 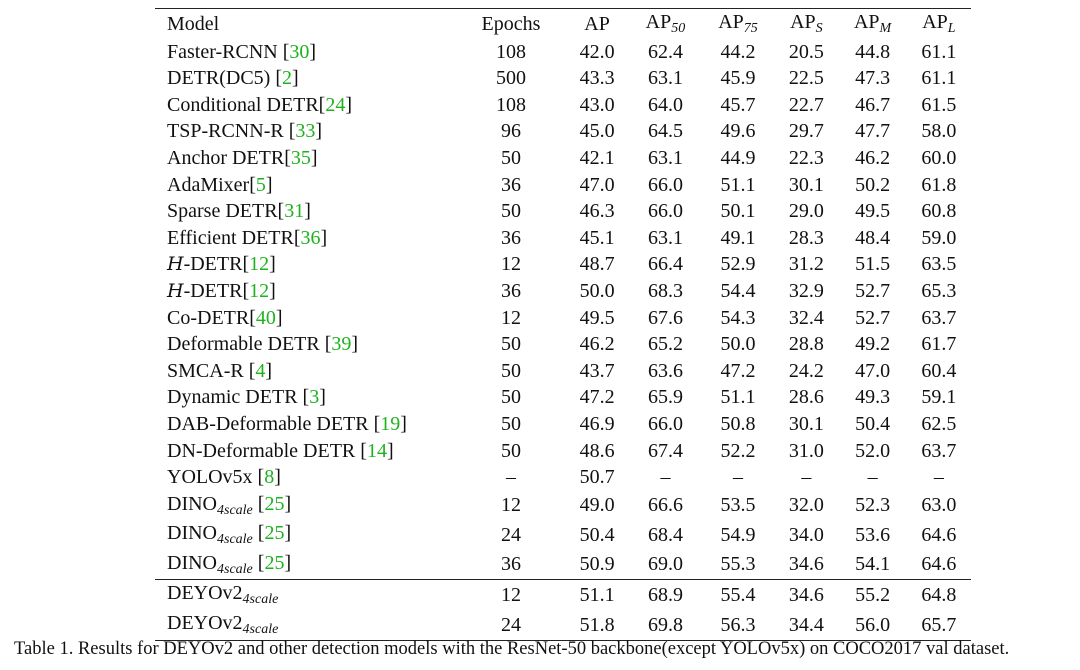 What do you see at coordinates (806, 237) in the screenshot?
I see `aps-cell: 28.3` at bounding box center [806, 237].